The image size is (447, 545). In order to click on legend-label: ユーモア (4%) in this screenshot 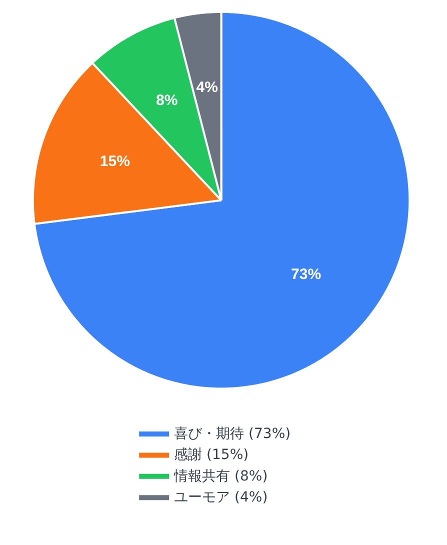, I will do `click(221, 498)`.